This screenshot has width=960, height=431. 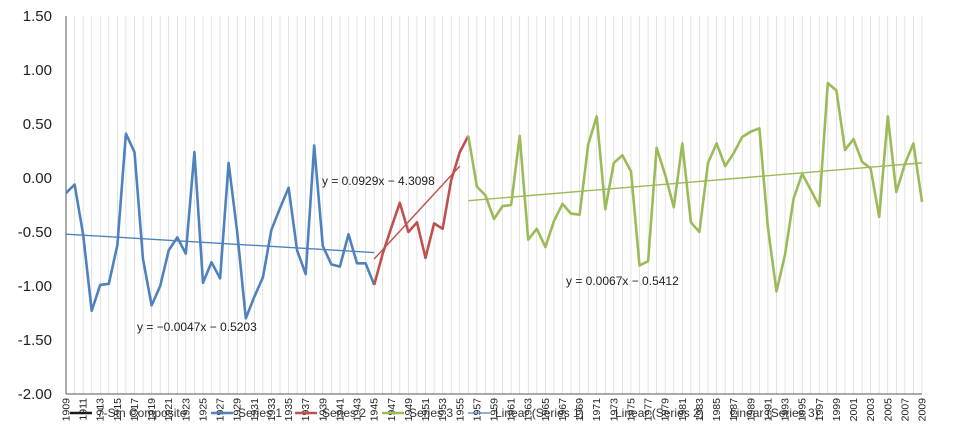 I want to click on x-tick-label: 1911, so click(x=84, y=409).